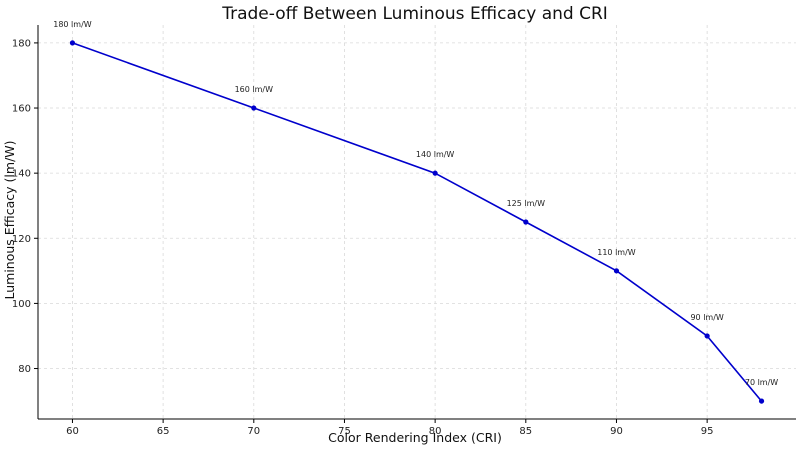 Image resolution: width=800 pixels, height=450 pixels. I want to click on y-tick-label: 100, so click(21, 304).